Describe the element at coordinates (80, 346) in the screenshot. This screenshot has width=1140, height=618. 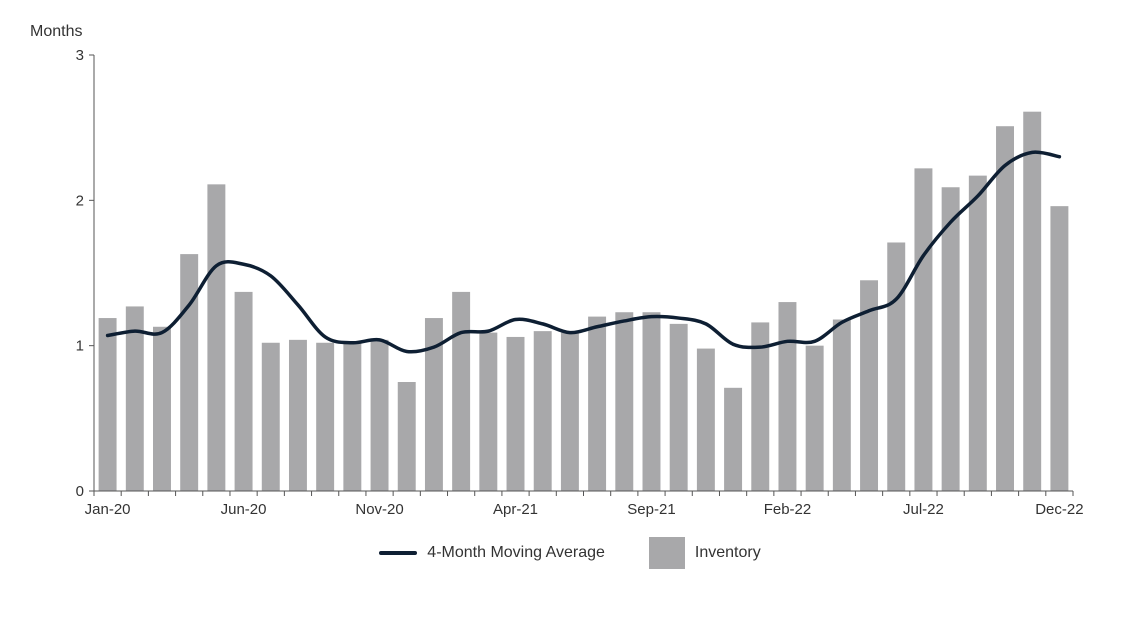
I see `y-tick-label: 1` at that location.